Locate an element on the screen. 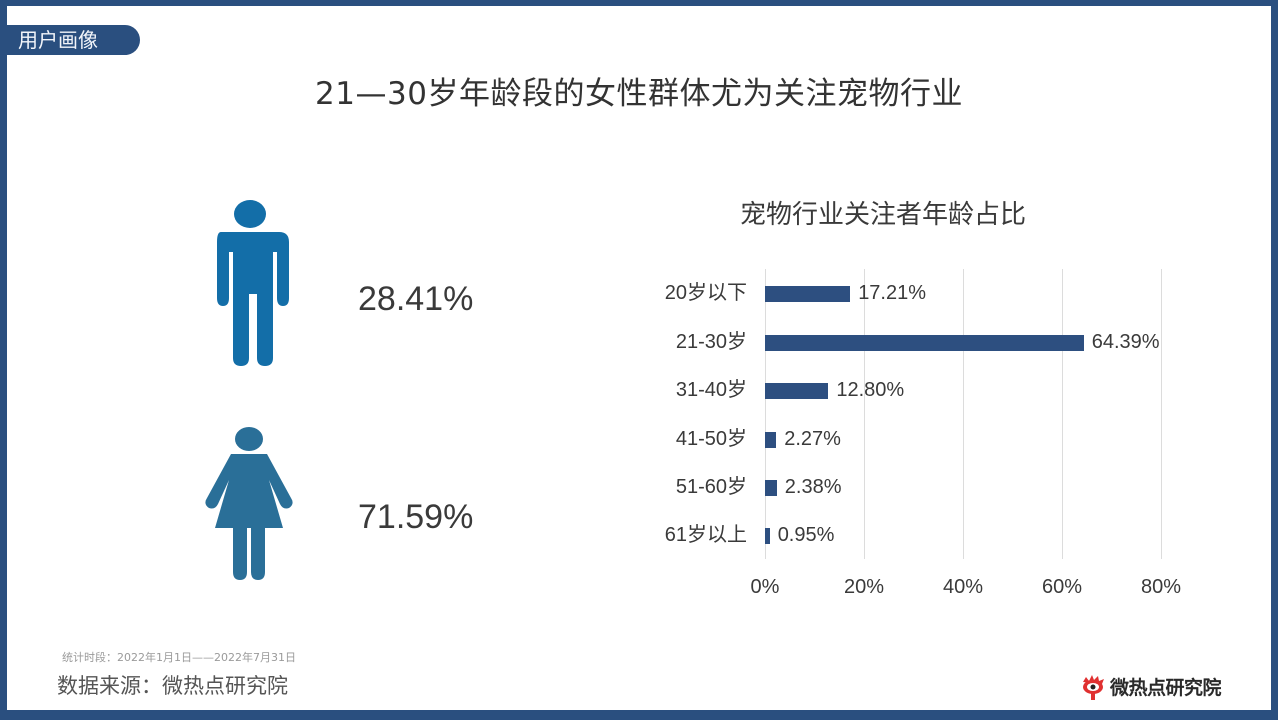 The image size is (1278, 720). female-person-icon is located at coordinates (249, 503).